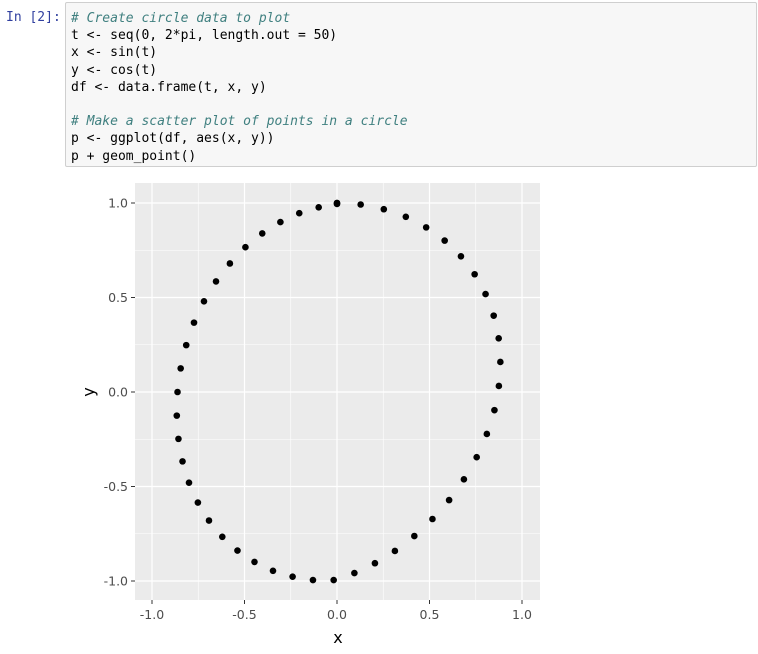  What do you see at coordinates (88, 391) in the screenshot?
I see `y-axis-label: y` at bounding box center [88, 391].